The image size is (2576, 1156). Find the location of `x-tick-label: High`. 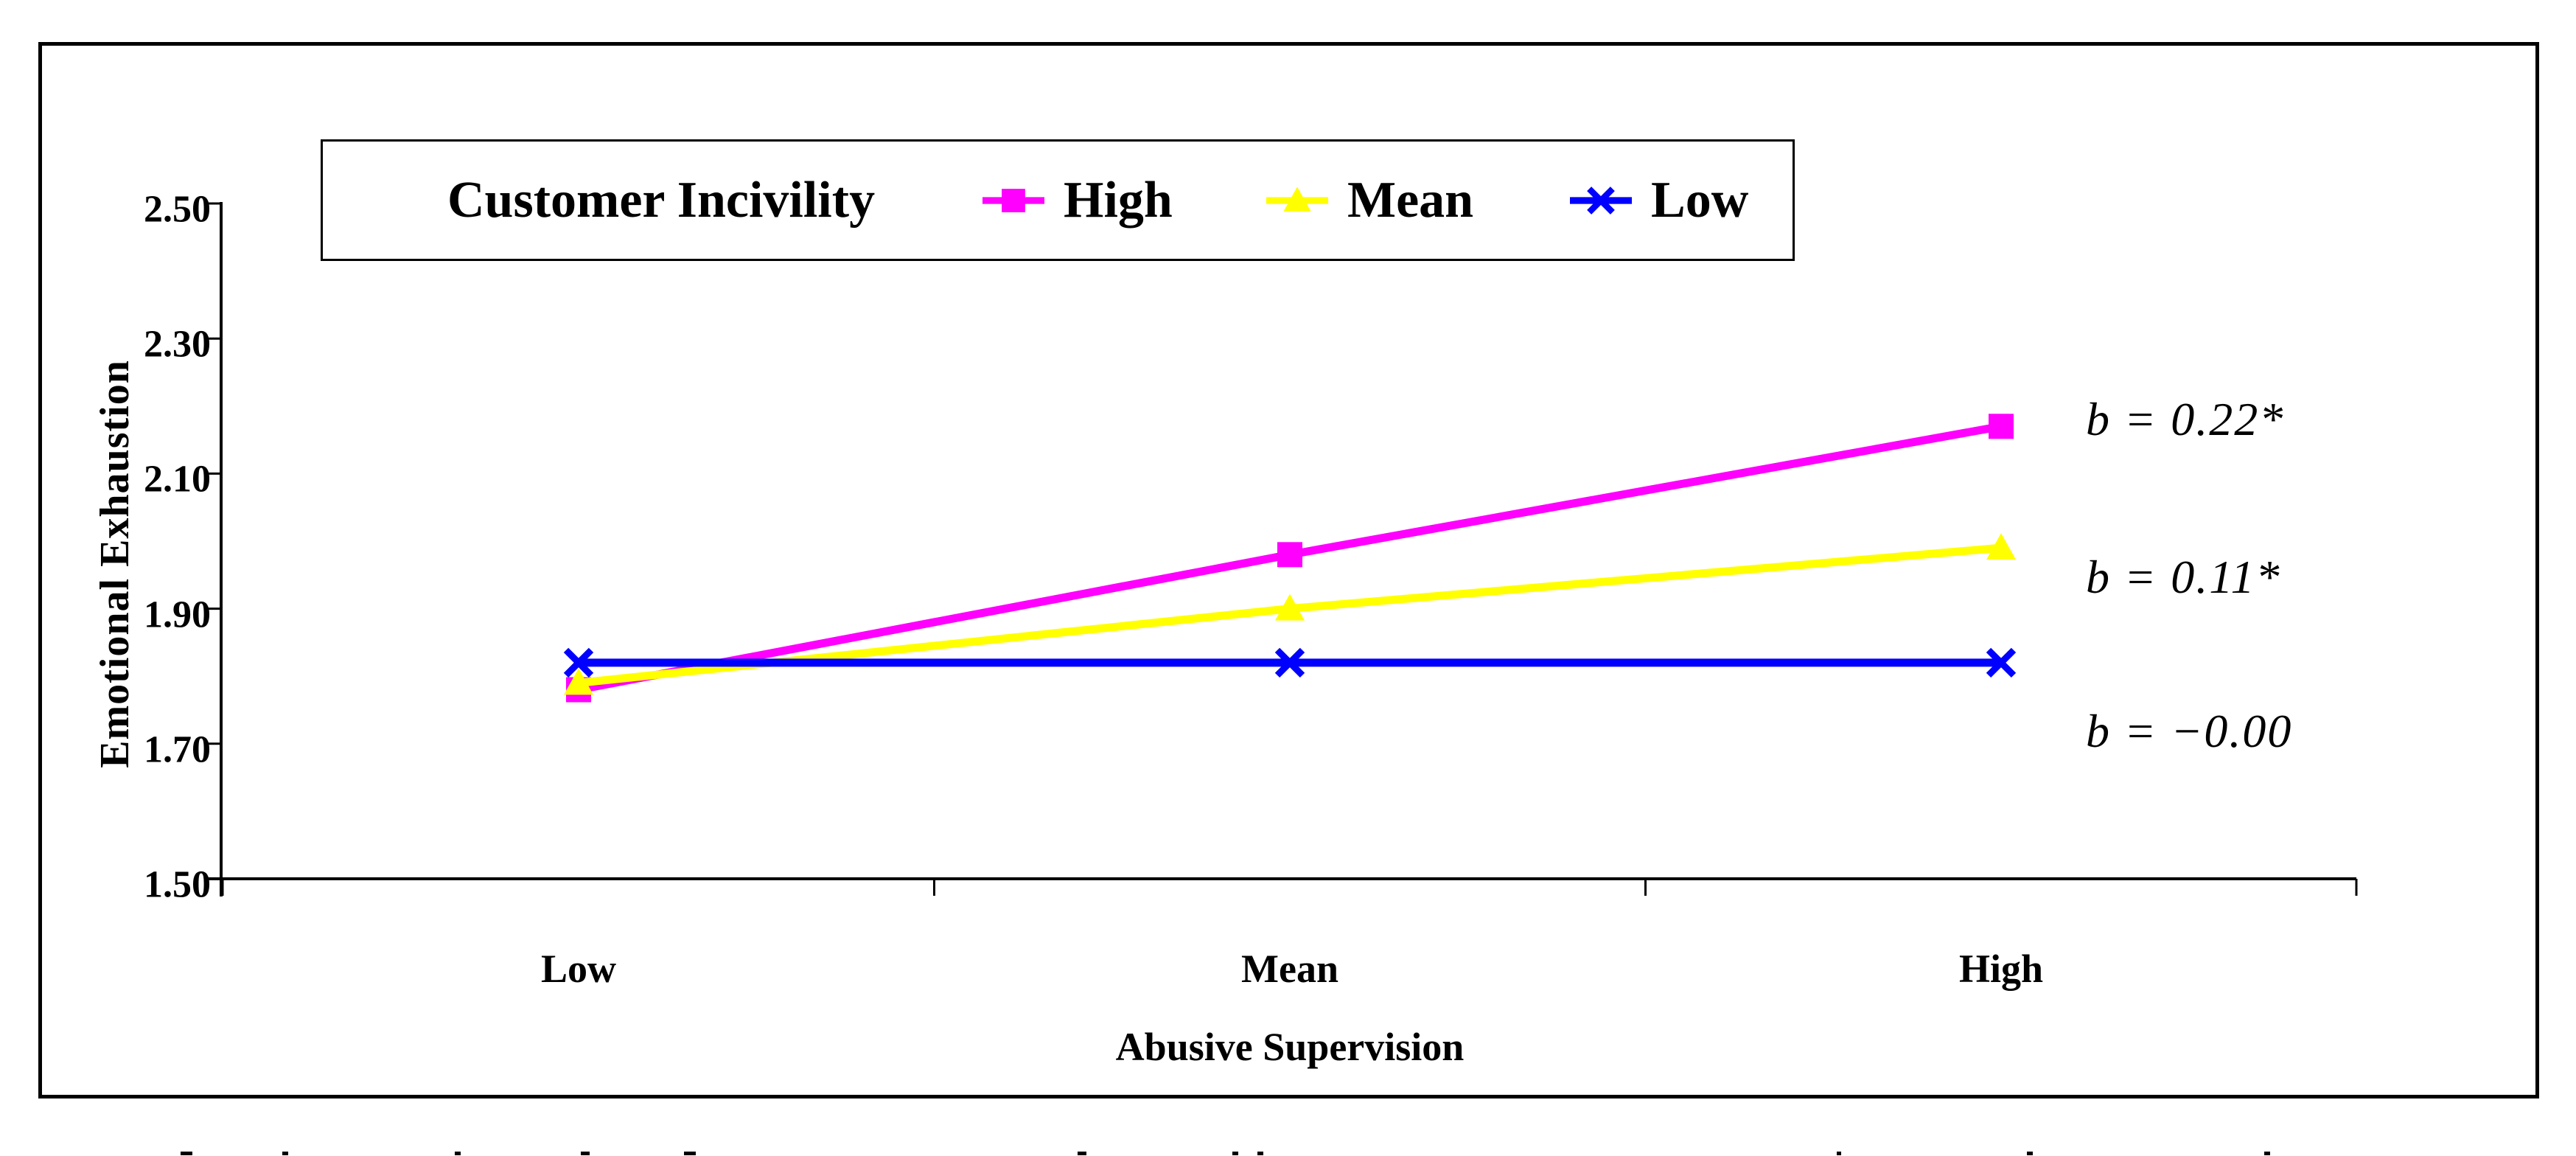

x-tick-label: High is located at coordinates (2001, 969).